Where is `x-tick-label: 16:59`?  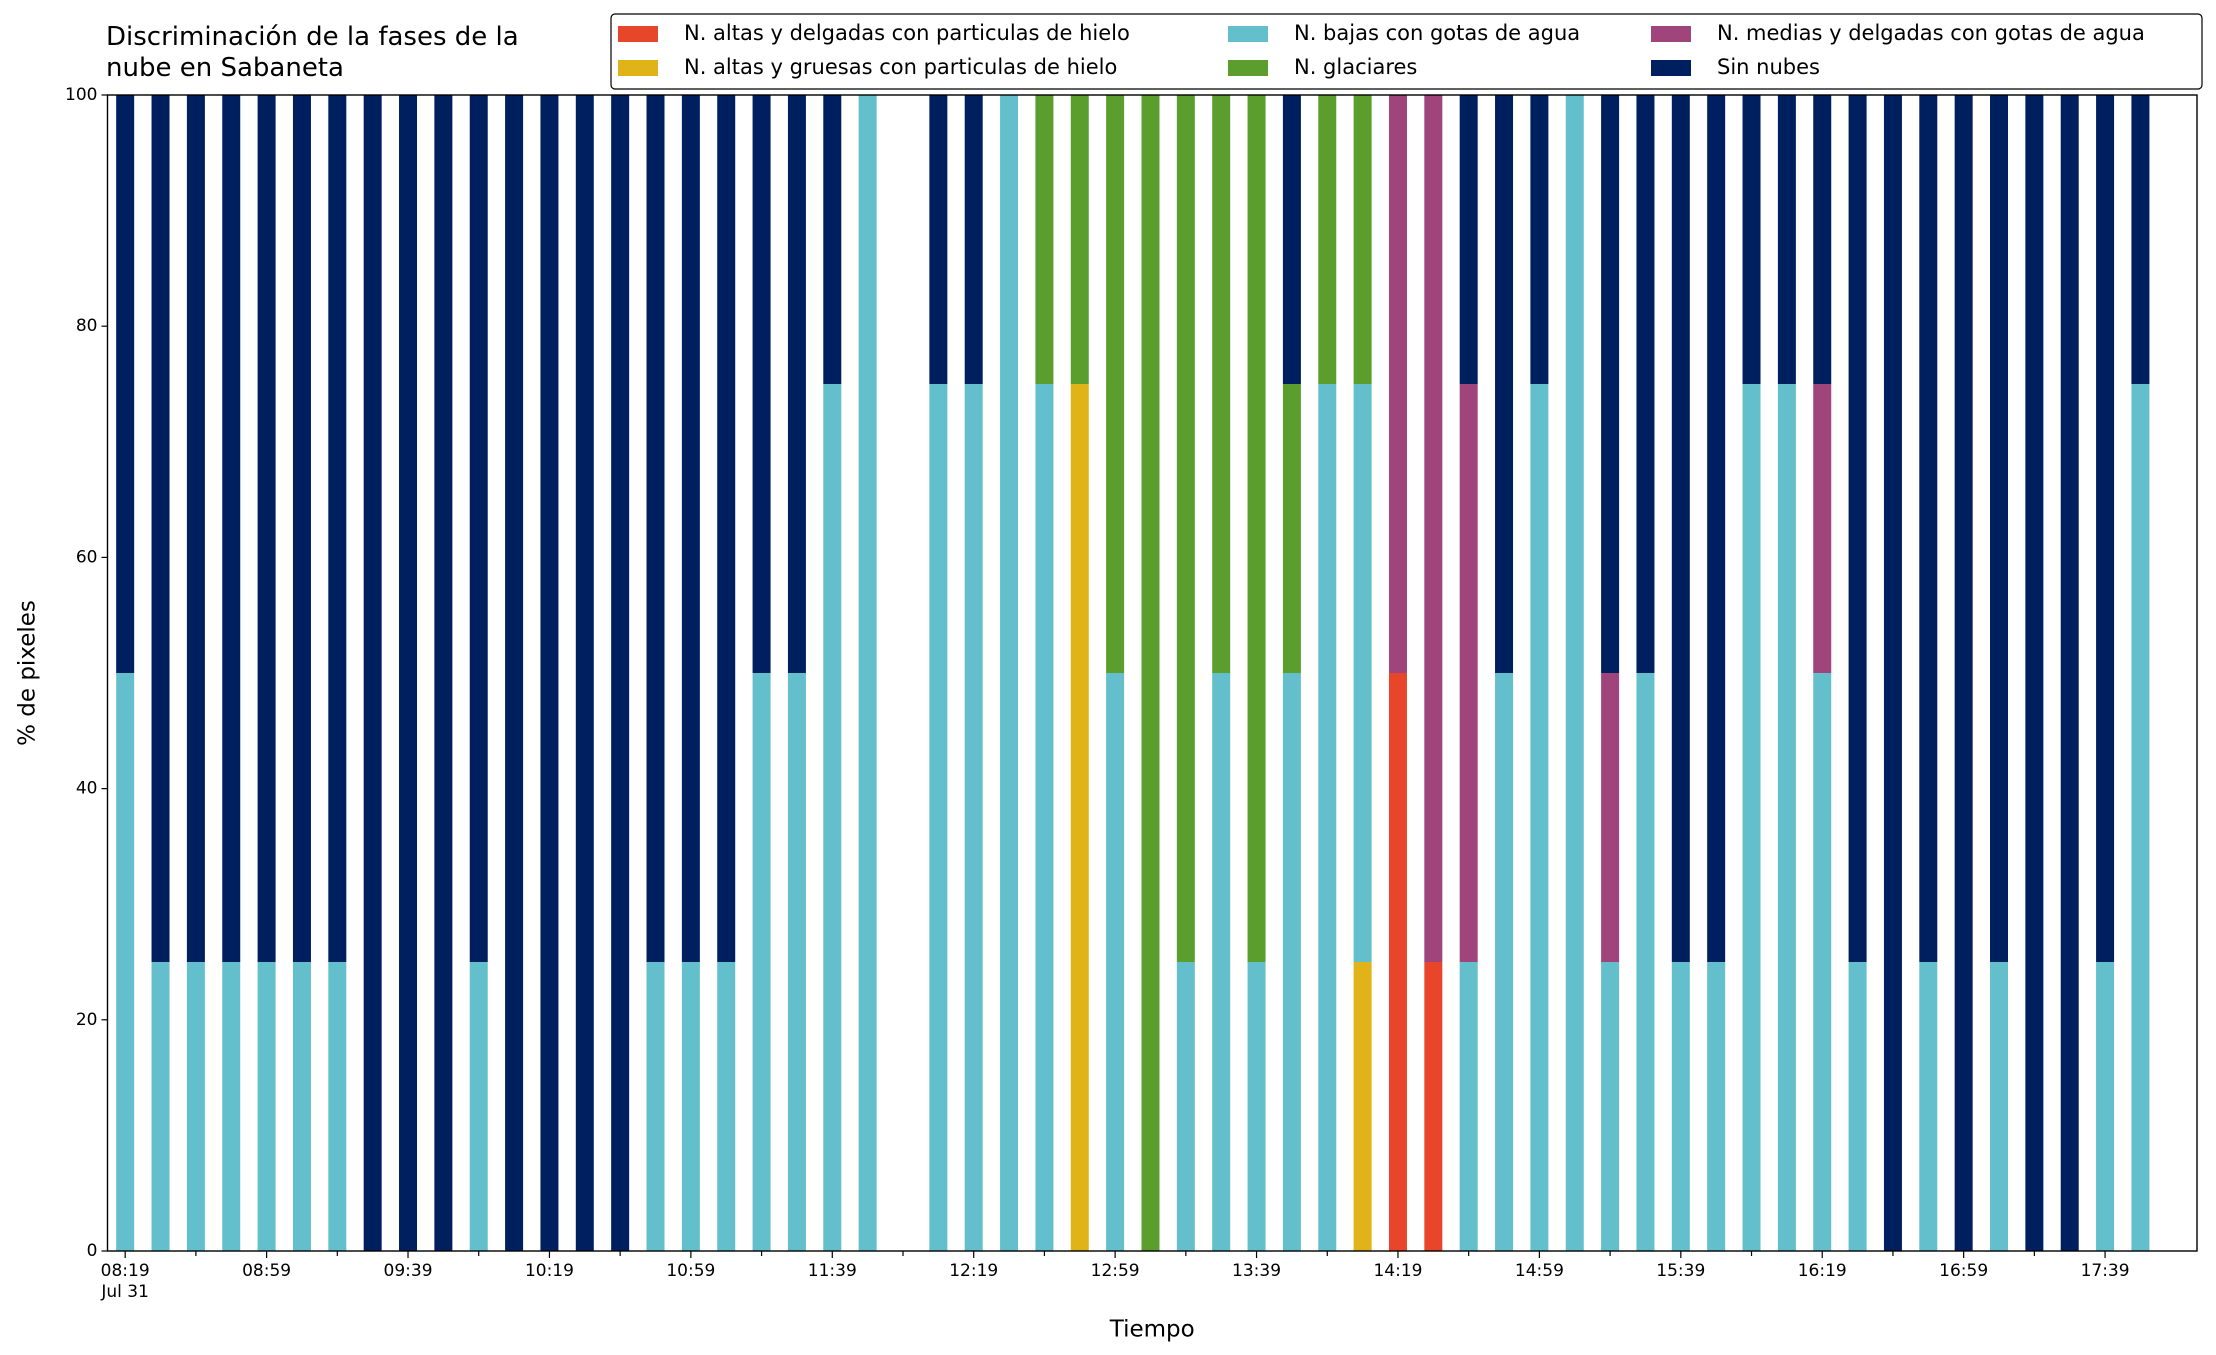 x-tick-label: 16:59 is located at coordinates (1963, 1271).